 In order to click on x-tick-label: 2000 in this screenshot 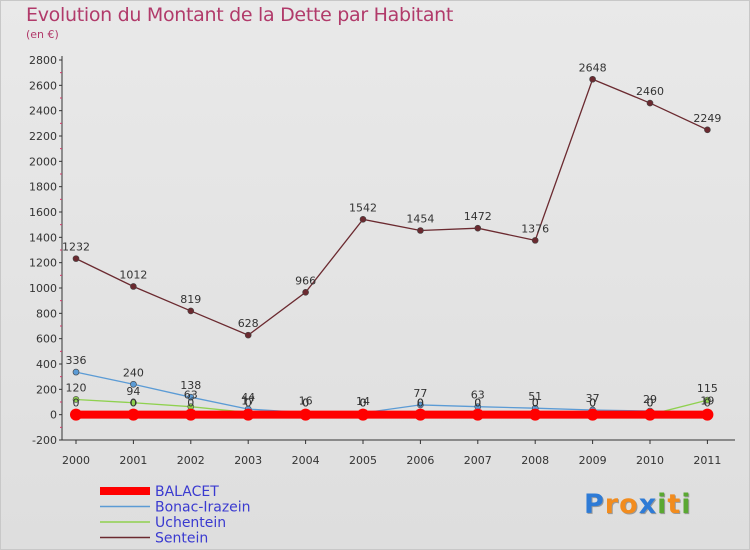, I will do `click(76, 460)`.